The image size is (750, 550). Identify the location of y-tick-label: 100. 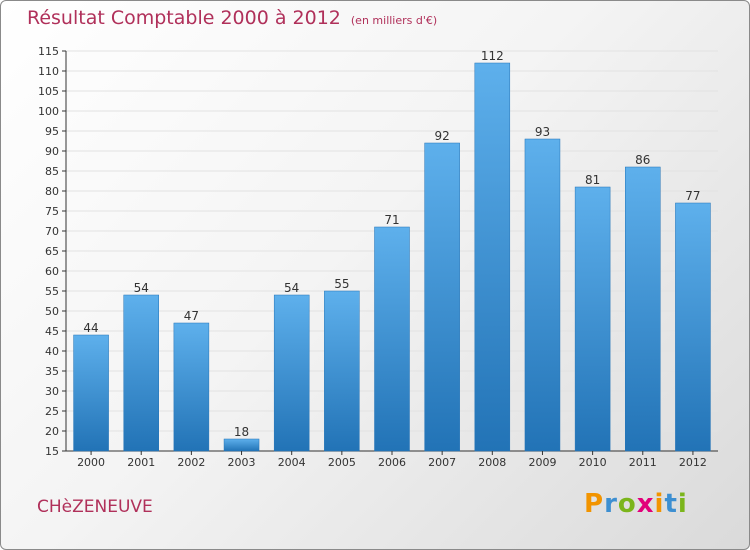
(48, 111).